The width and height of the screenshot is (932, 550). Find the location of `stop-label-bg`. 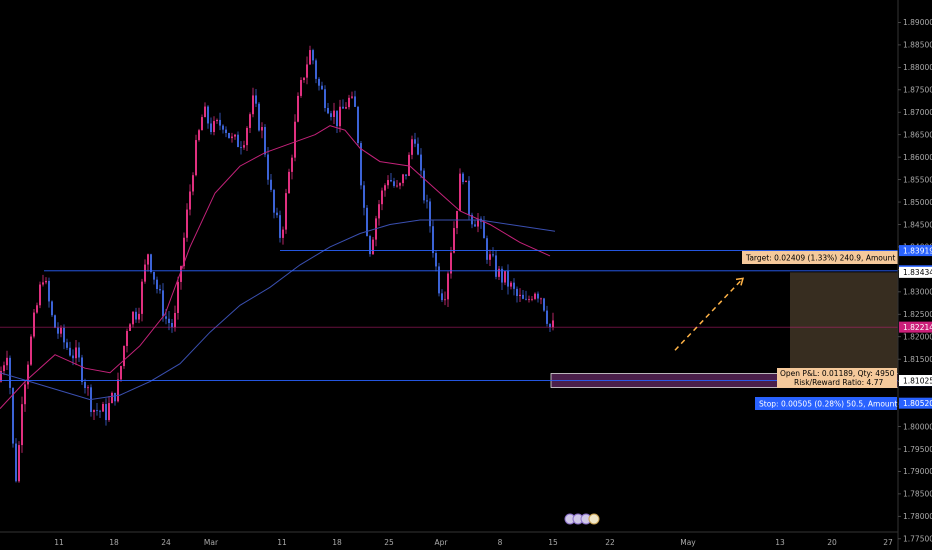

stop-label-bg is located at coordinates (826, 403).